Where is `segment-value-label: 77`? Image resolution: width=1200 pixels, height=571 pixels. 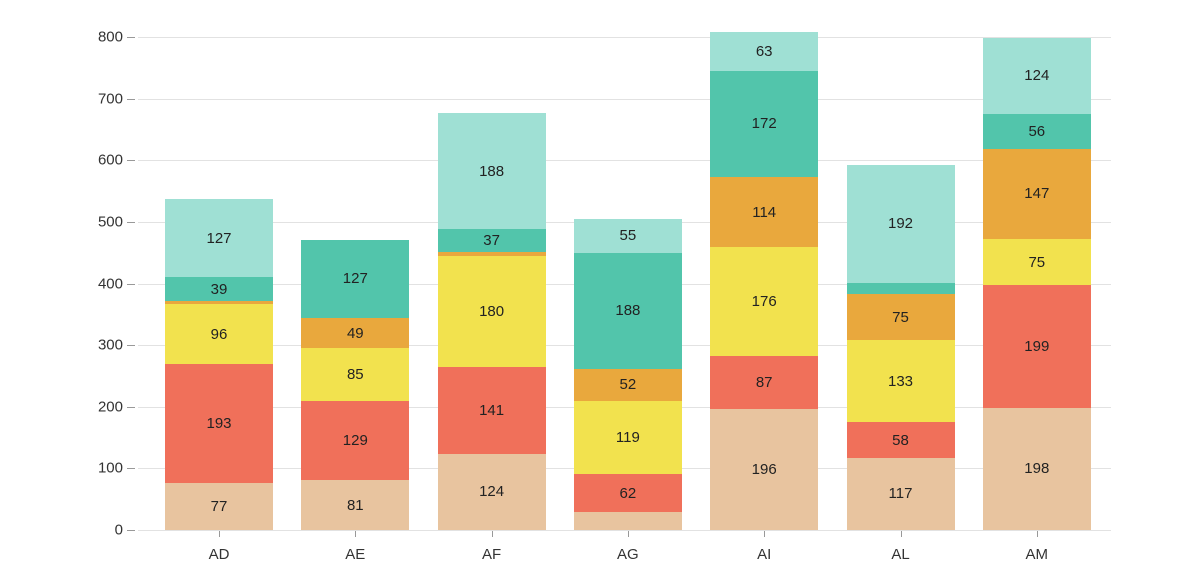
segment-value-label: 77 is located at coordinates (219, 506).